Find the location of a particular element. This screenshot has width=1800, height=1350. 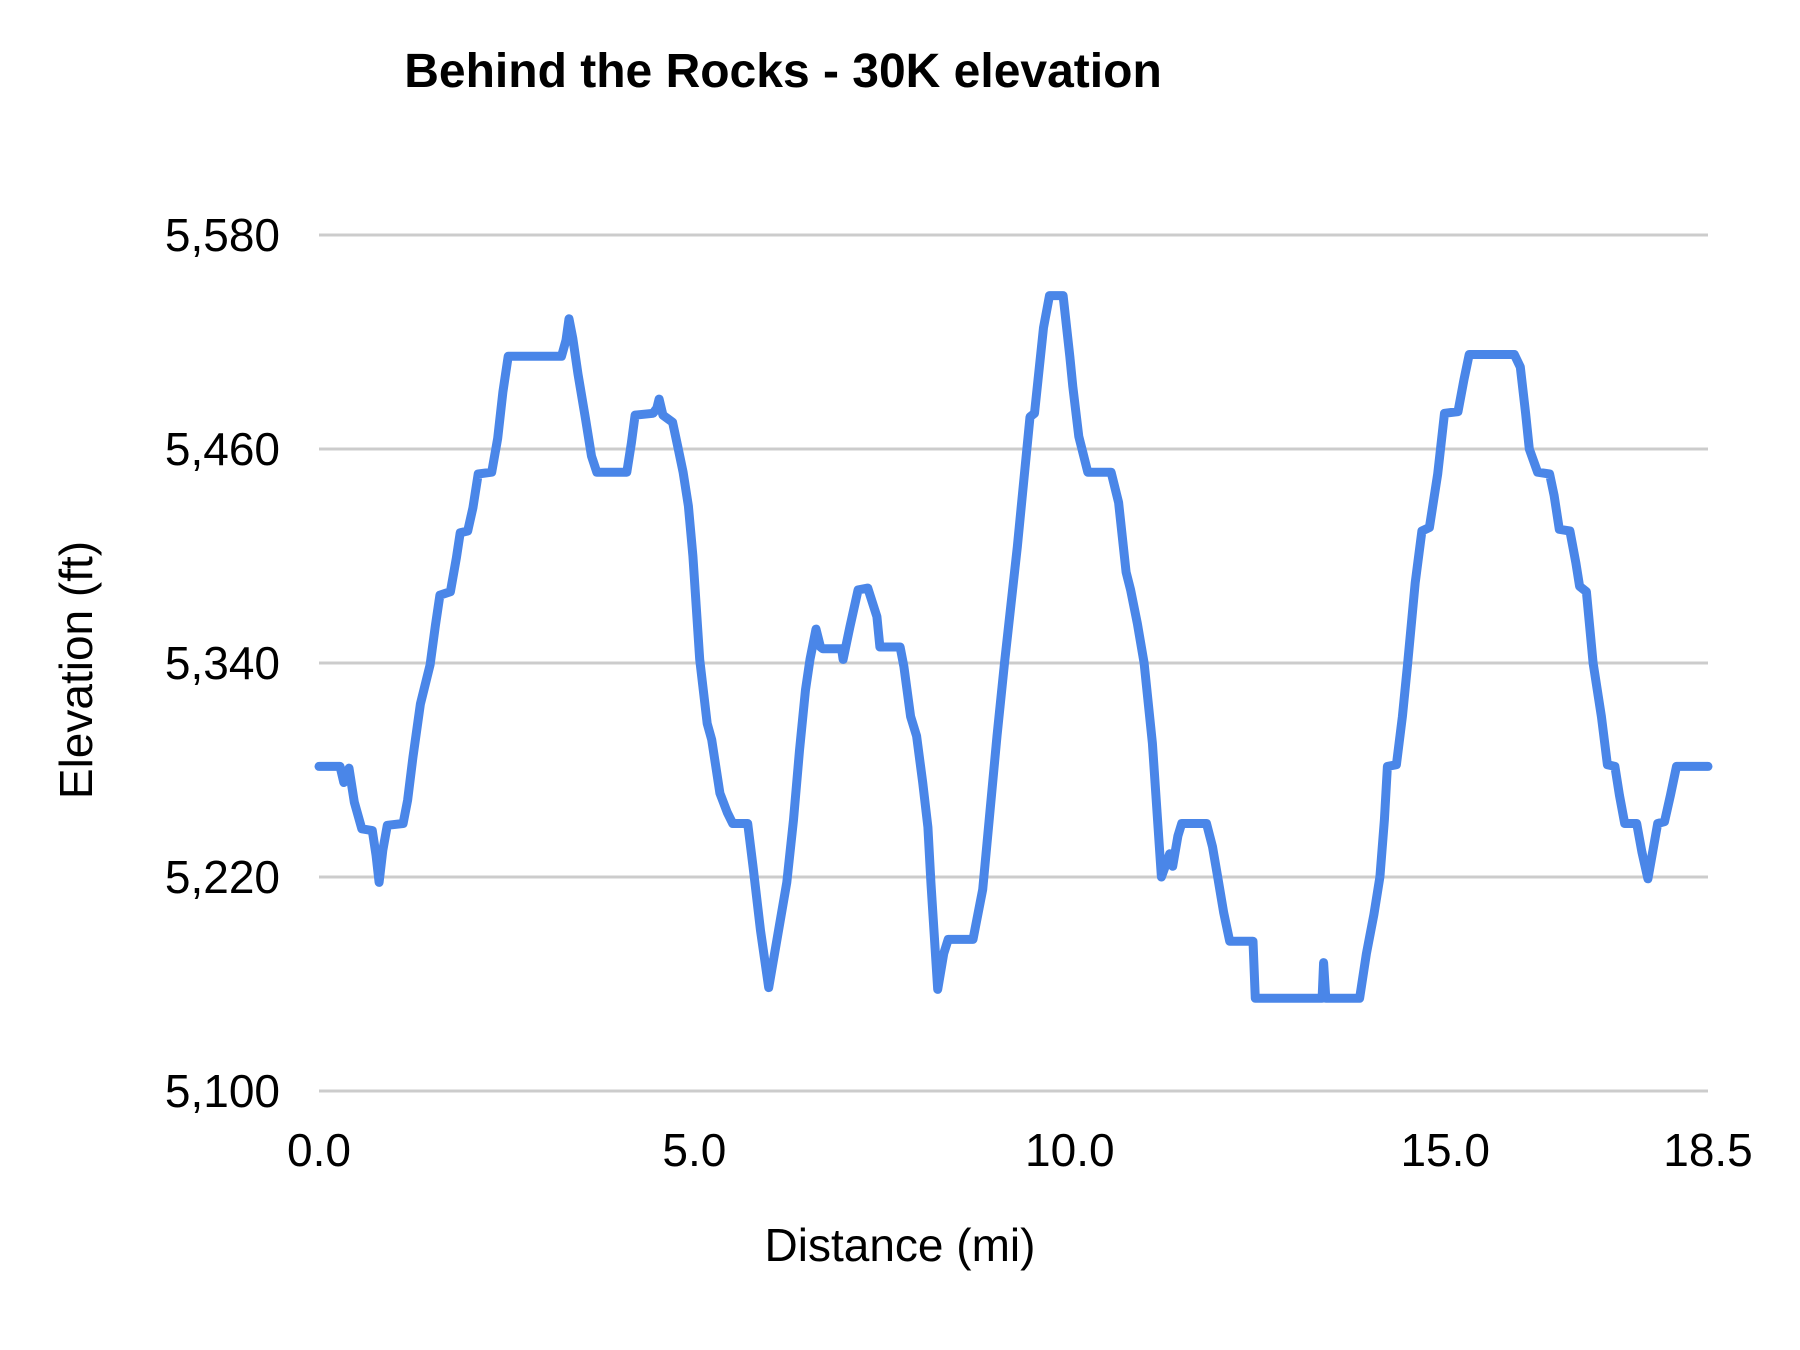

x-tick-label: 10.0 is located at coordinates (1070, 1150).